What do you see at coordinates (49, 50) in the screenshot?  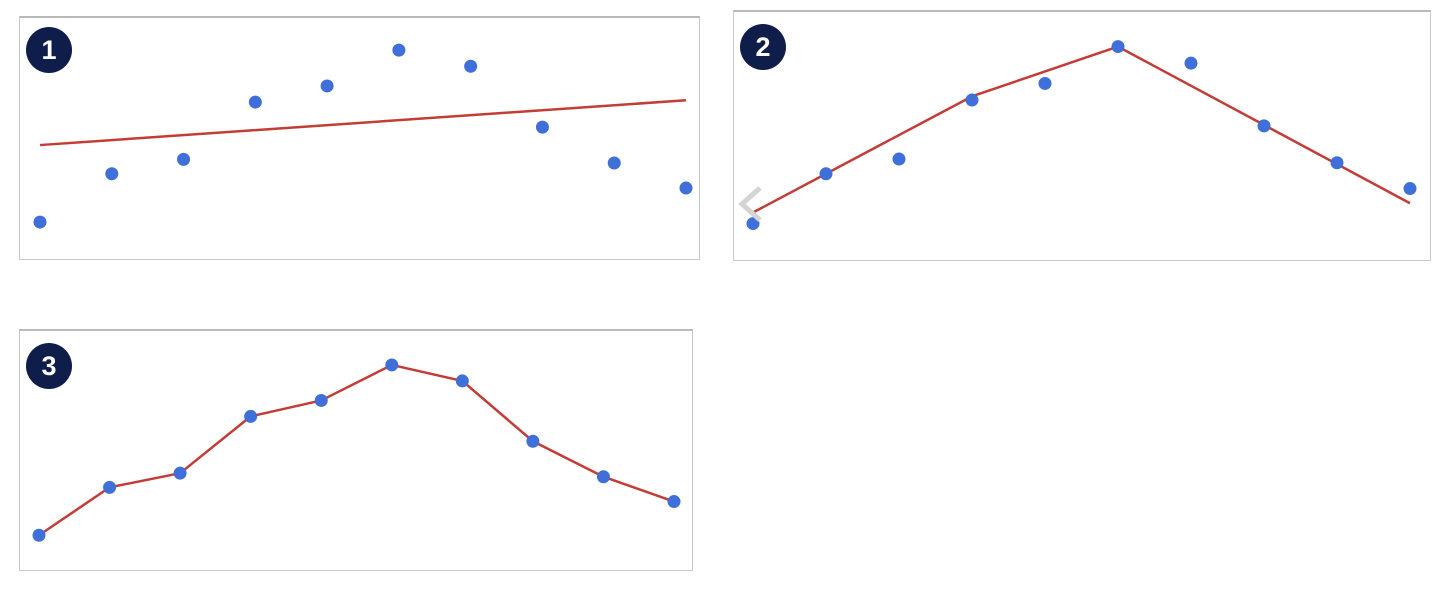 I see `panel-number-badge: 1` at bounding box center [49, 50].